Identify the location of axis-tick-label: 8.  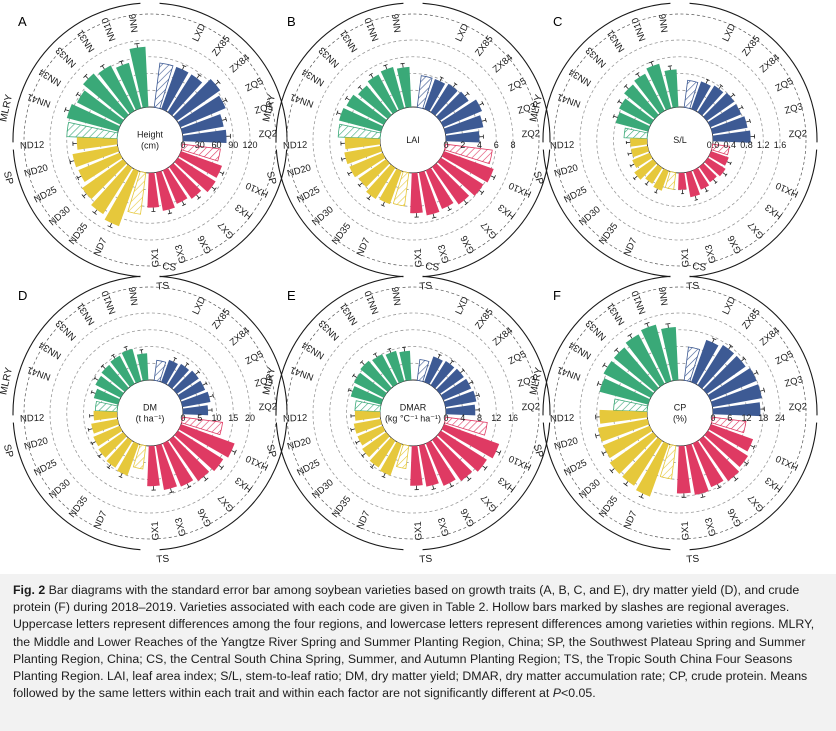
(479, 418).